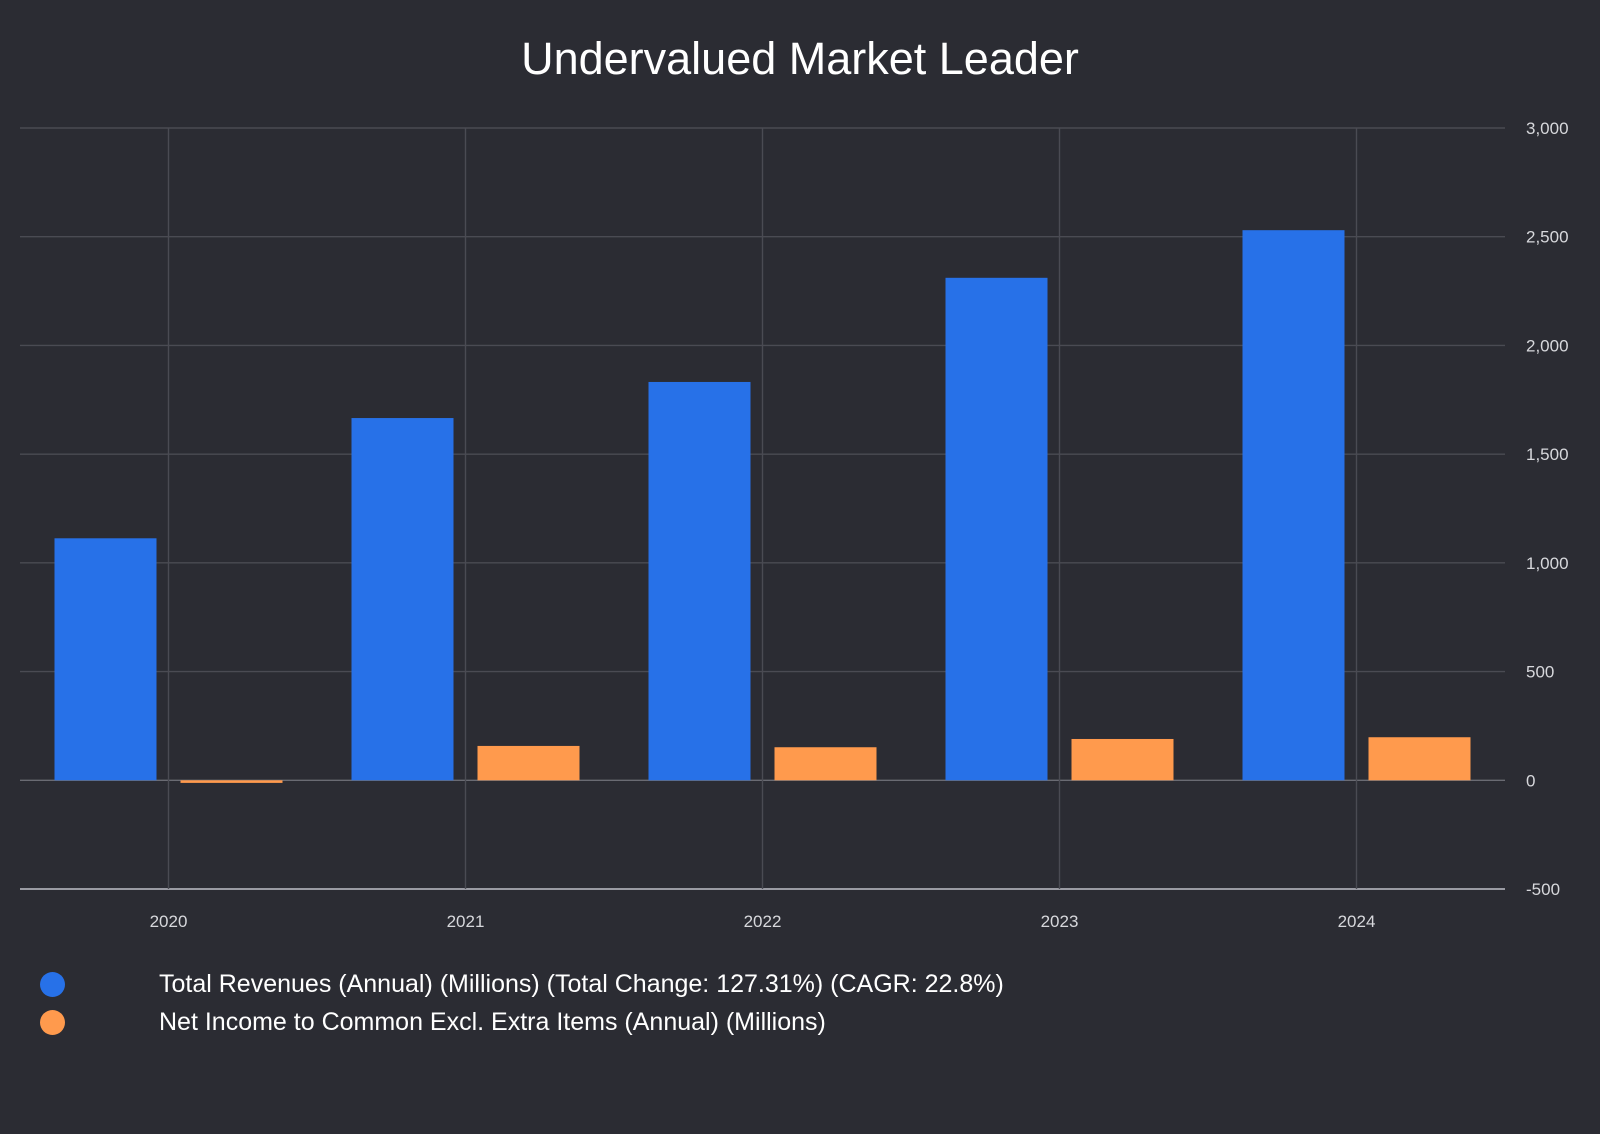  I want to click on y-tick-label: 1,000, so click(1547, 563).